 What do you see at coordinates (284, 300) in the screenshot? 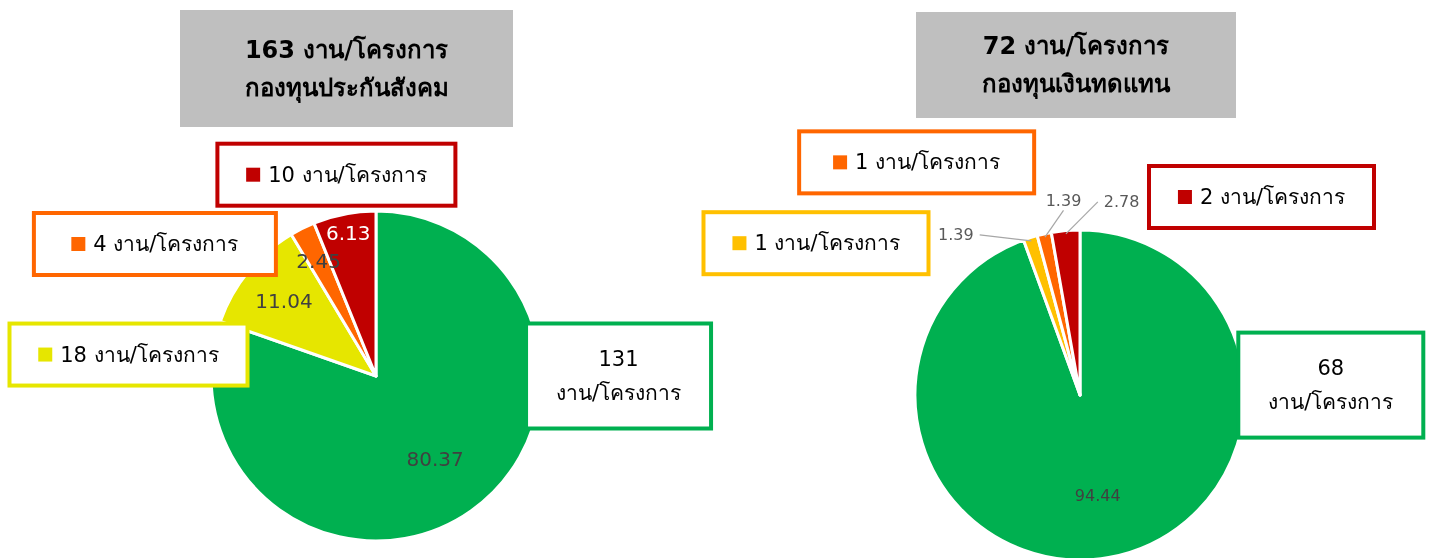
I see `data-label: 11.04` at bounding box center [284, 300].